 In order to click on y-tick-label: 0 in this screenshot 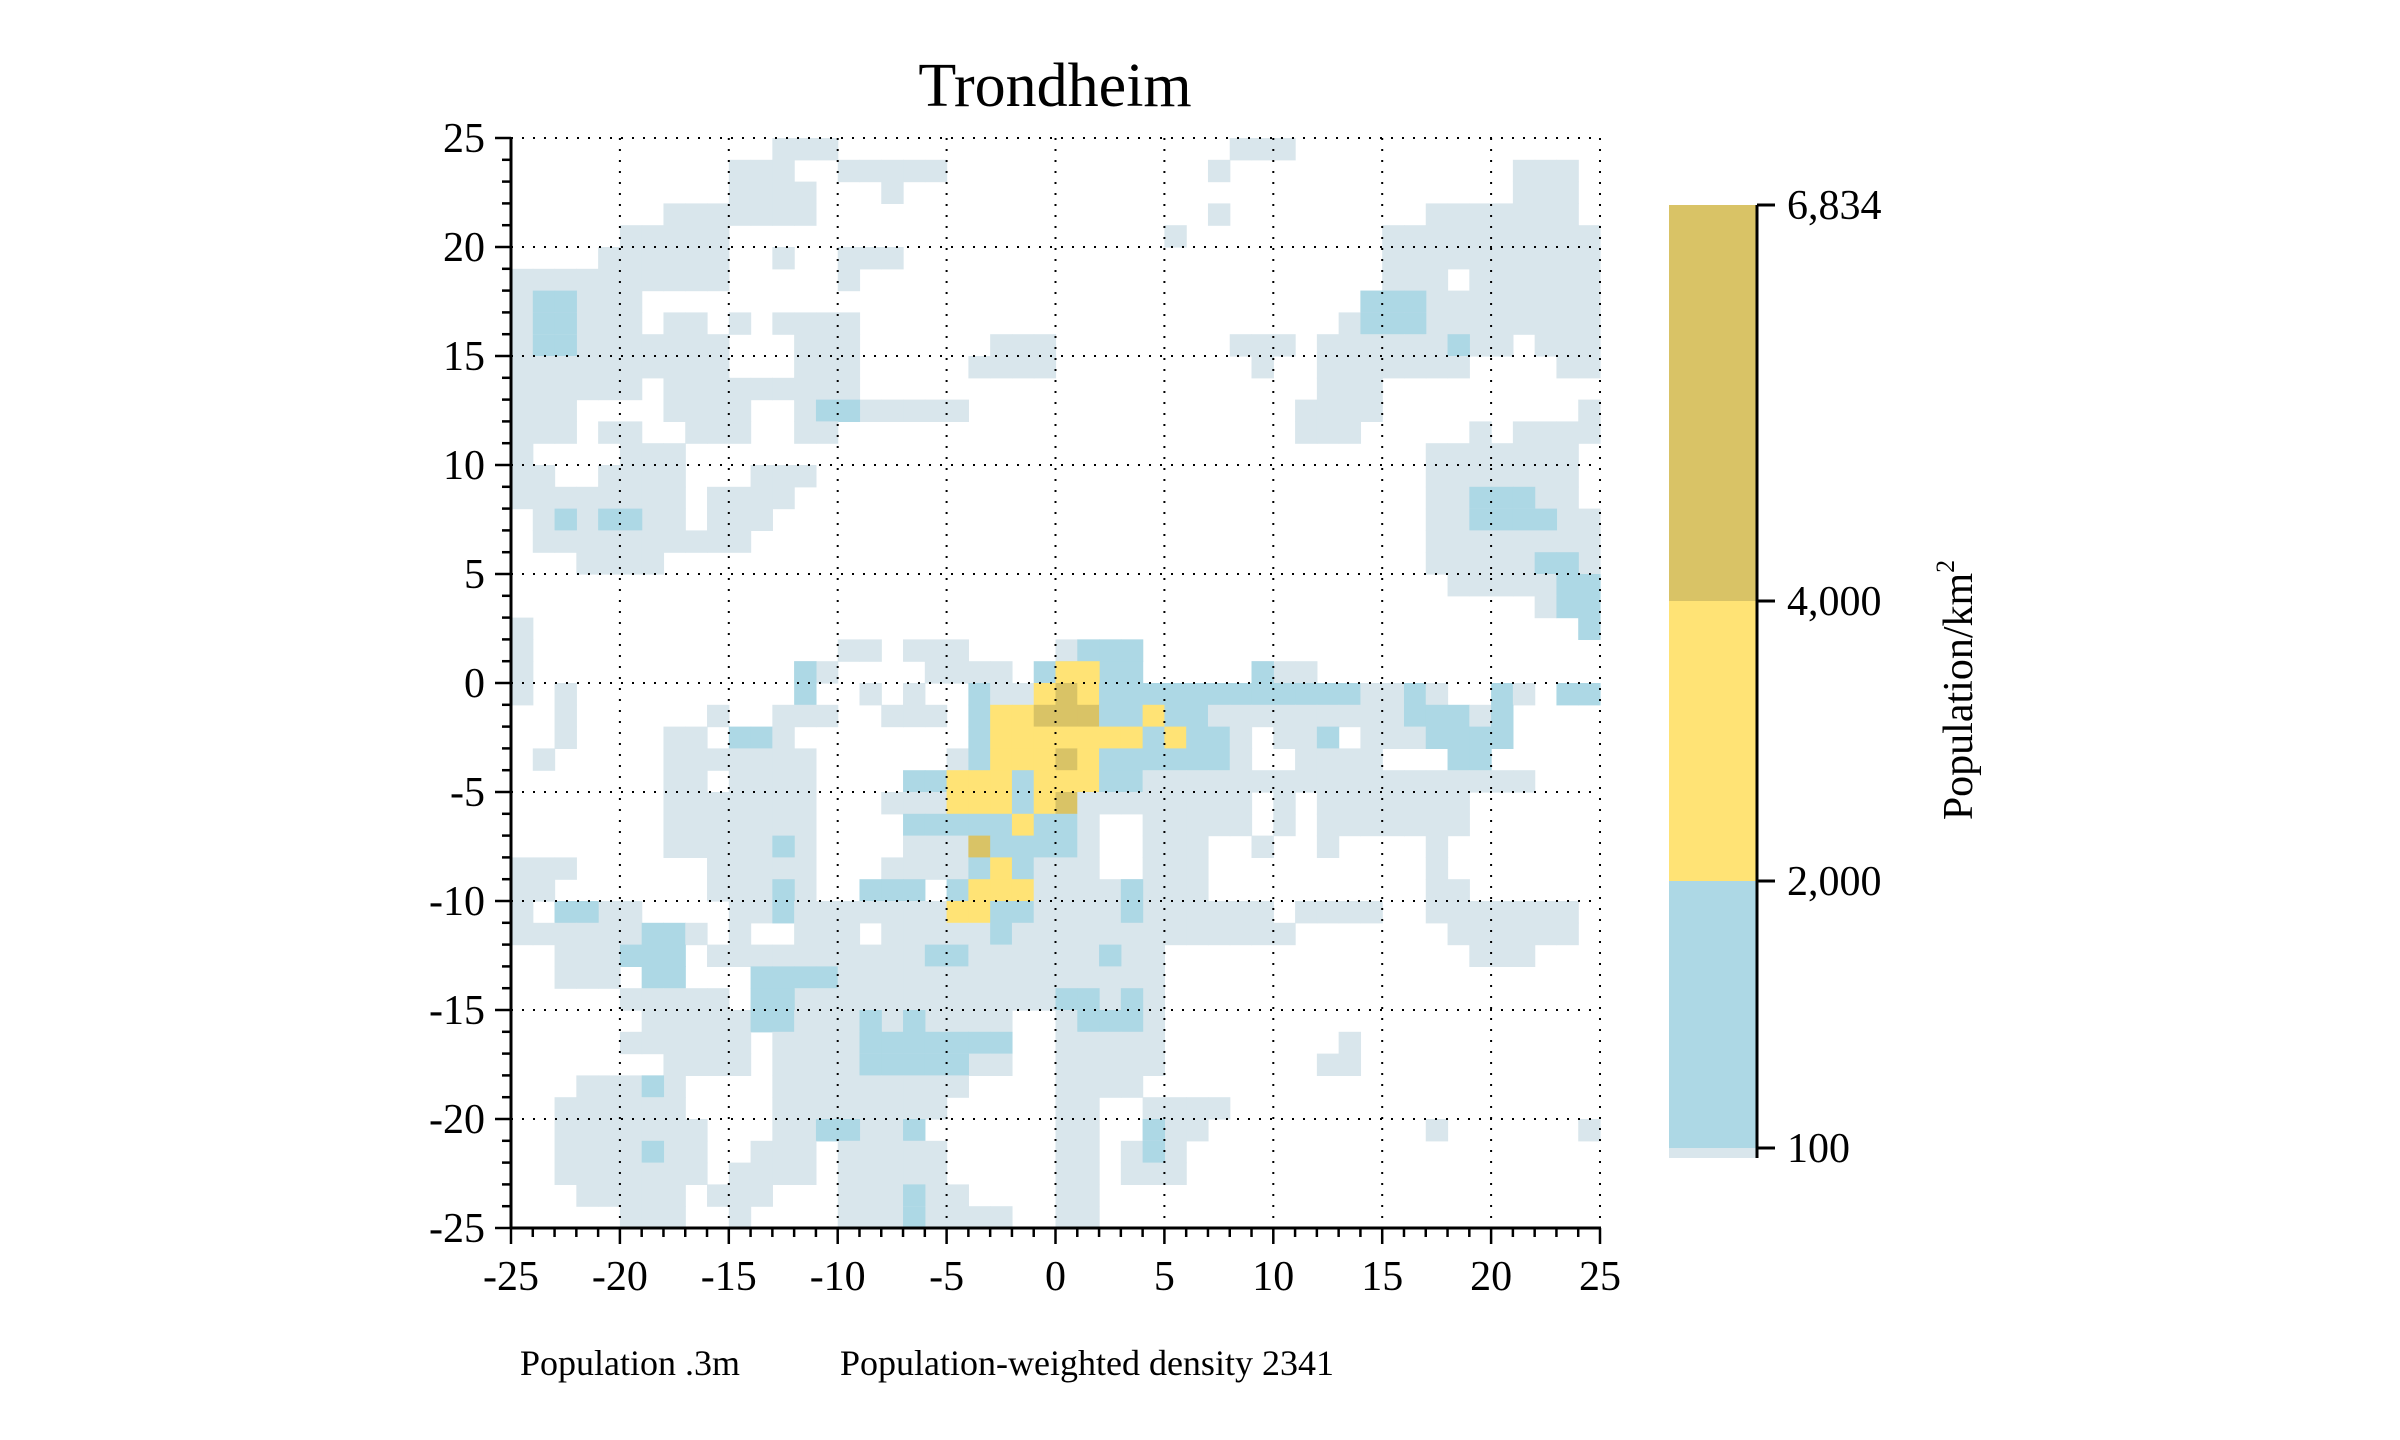, I will do `click(474, 684)`.